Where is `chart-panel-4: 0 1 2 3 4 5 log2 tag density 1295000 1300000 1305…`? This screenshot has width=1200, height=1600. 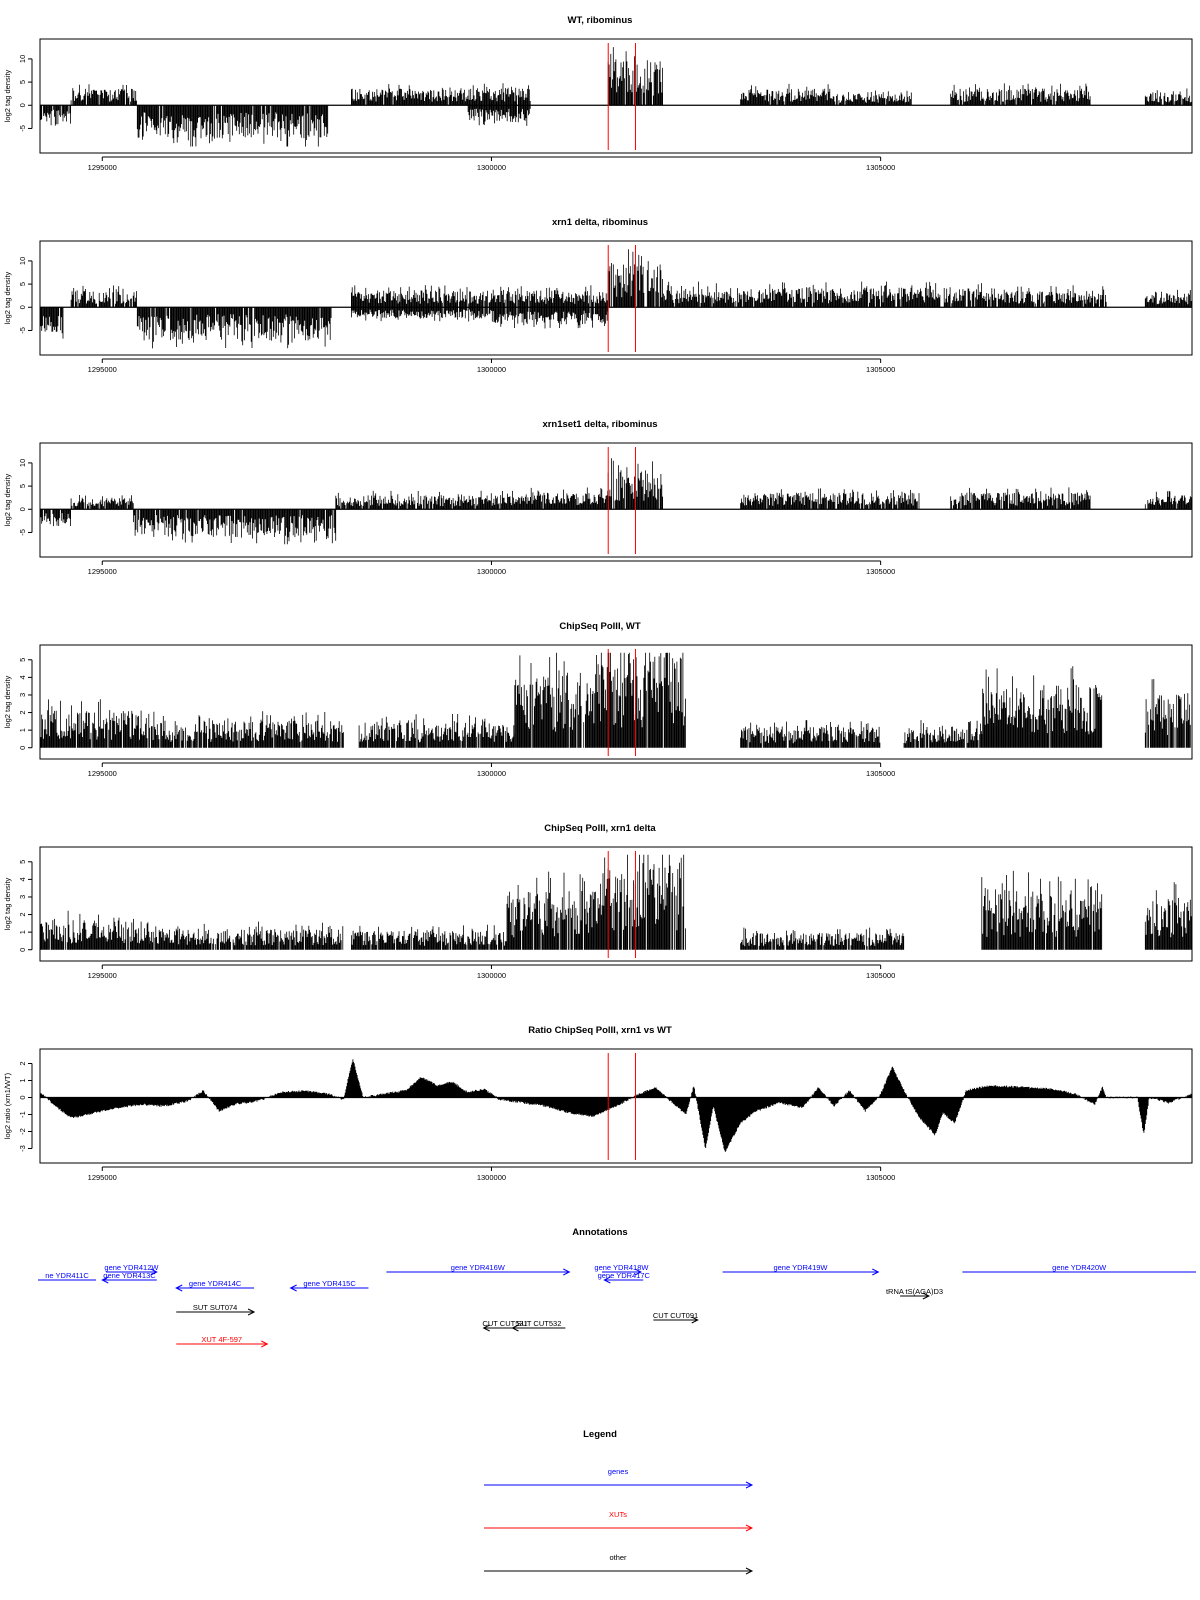
chart-panel-4: 0 1 2 3 4 5 log2 tag density 1295000 1300000 1305… is located at coordinates (598, 913).